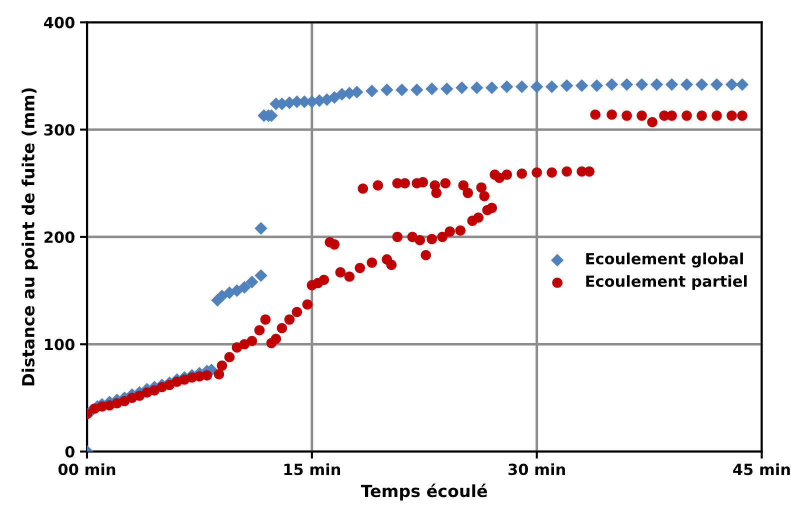 This screenshot has height=519, width=791. What do you see at coordinates (30, 237) in the screenshot?
I see `y-axis-title: Distance au point de fuite (mm)` at bounding box center [30, 237].